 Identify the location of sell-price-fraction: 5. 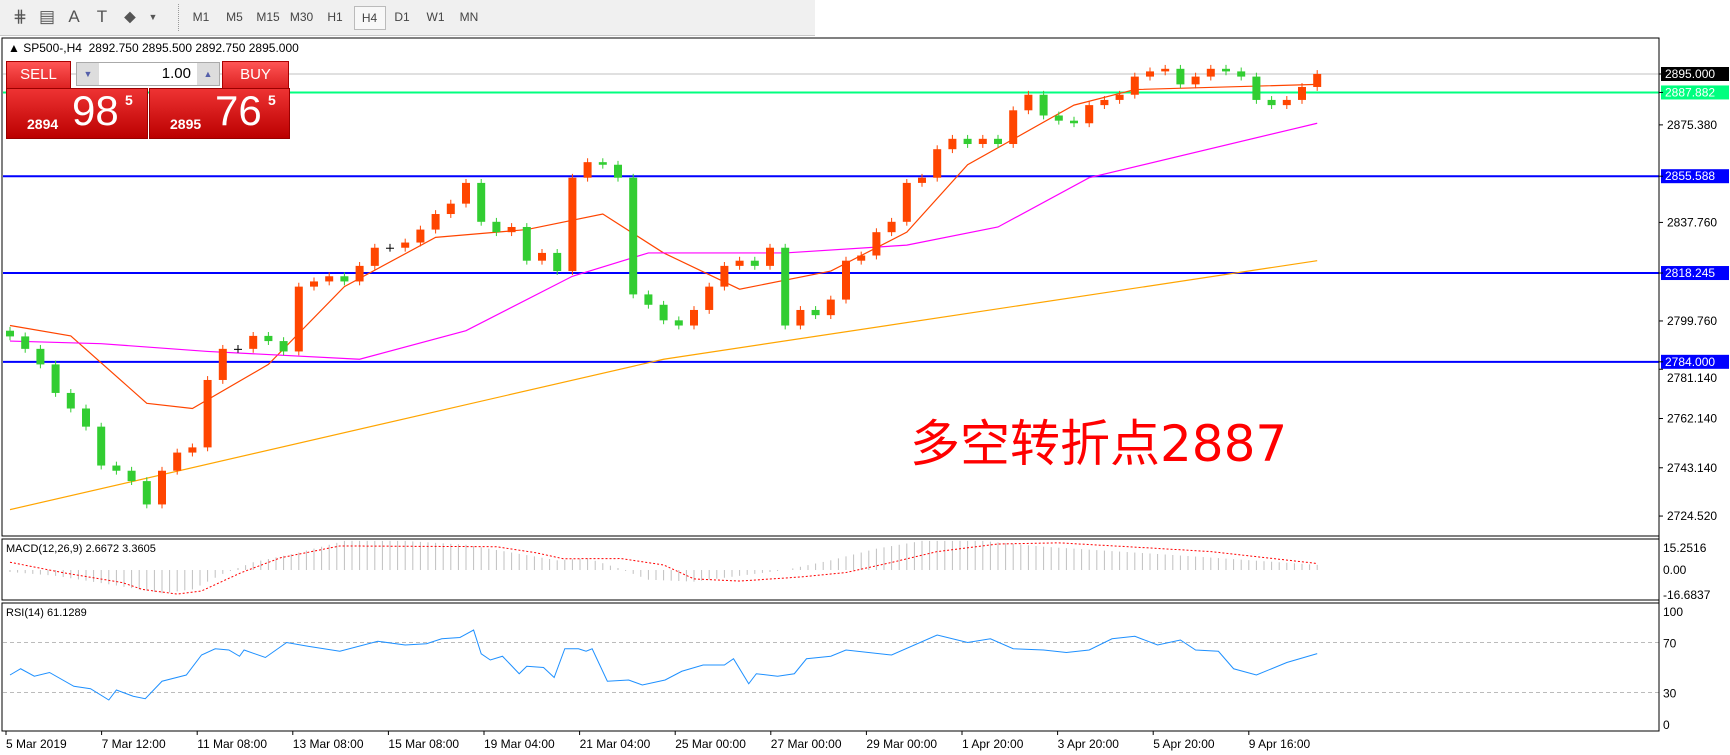
(129, 100).